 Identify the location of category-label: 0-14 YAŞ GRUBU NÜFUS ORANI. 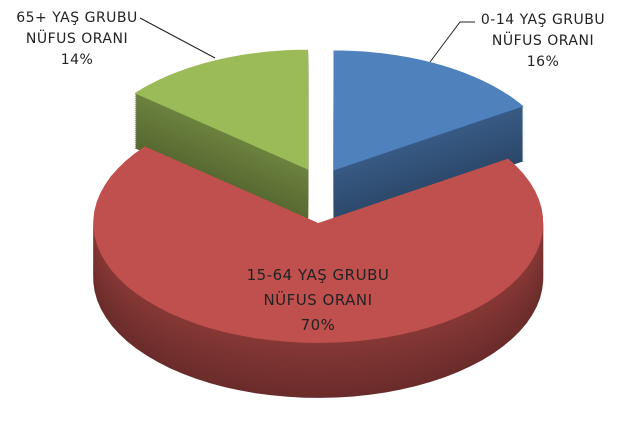
(543, 30).